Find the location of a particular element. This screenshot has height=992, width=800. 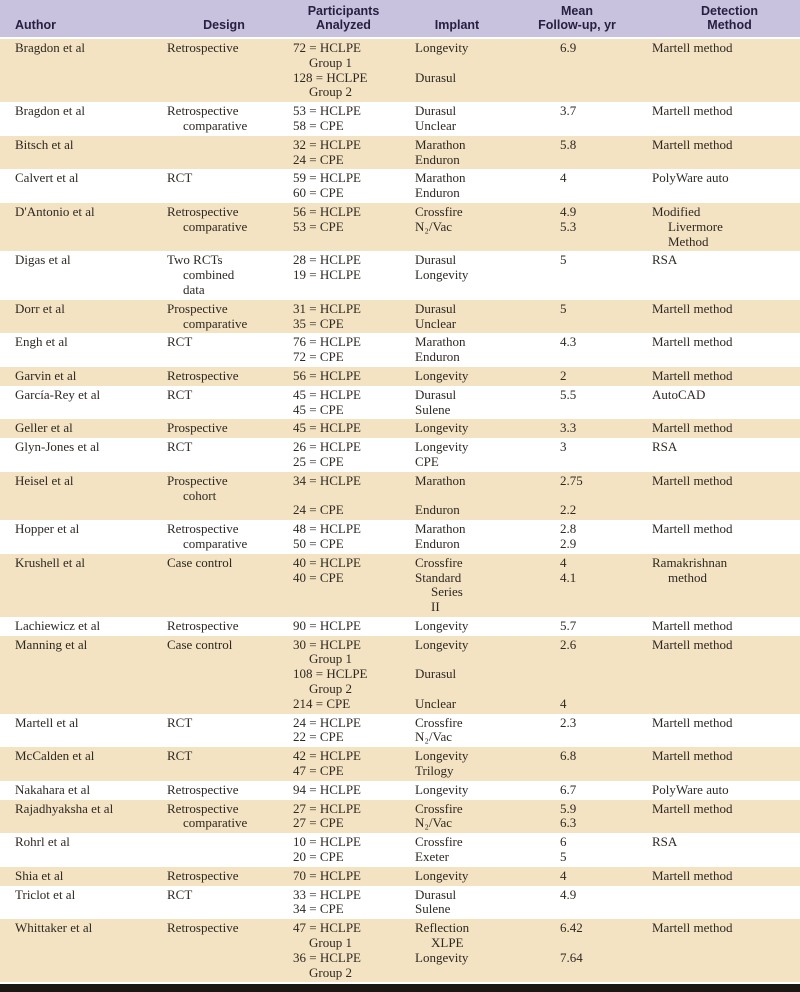

cell-line: 5.7 is located at coordinates (568, 625).